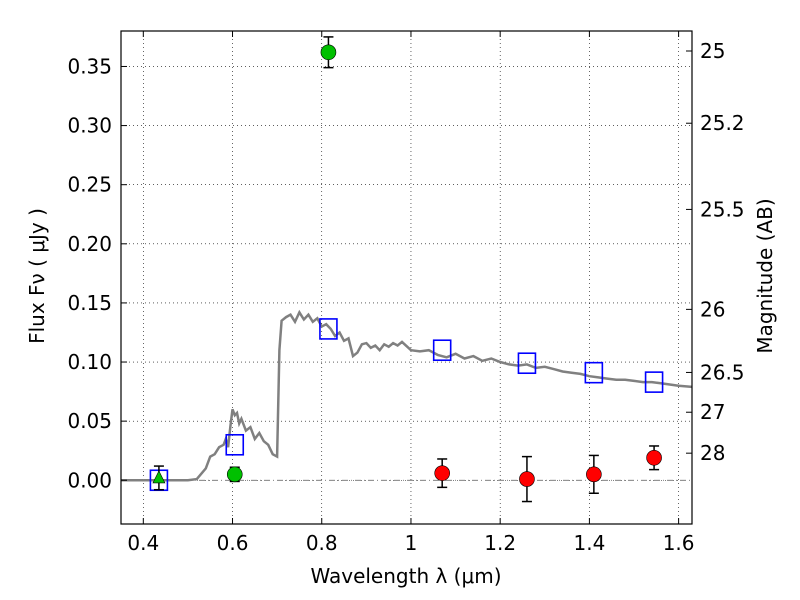 This screenshot has height=600, width=800. Describe the element at coordinates (679, 543) in the screenshot. I see `x-tick-label: 1.6` at that location.